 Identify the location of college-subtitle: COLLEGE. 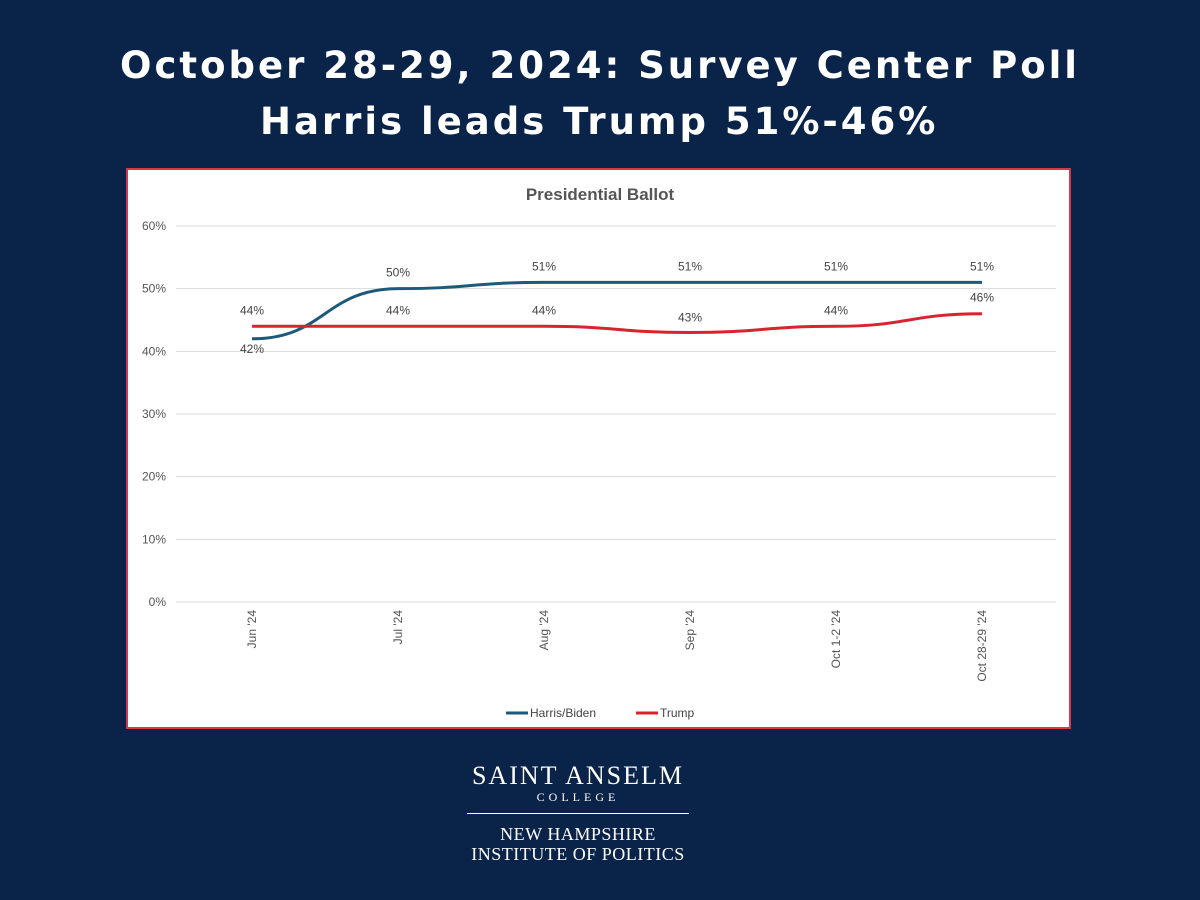
(578, 797).